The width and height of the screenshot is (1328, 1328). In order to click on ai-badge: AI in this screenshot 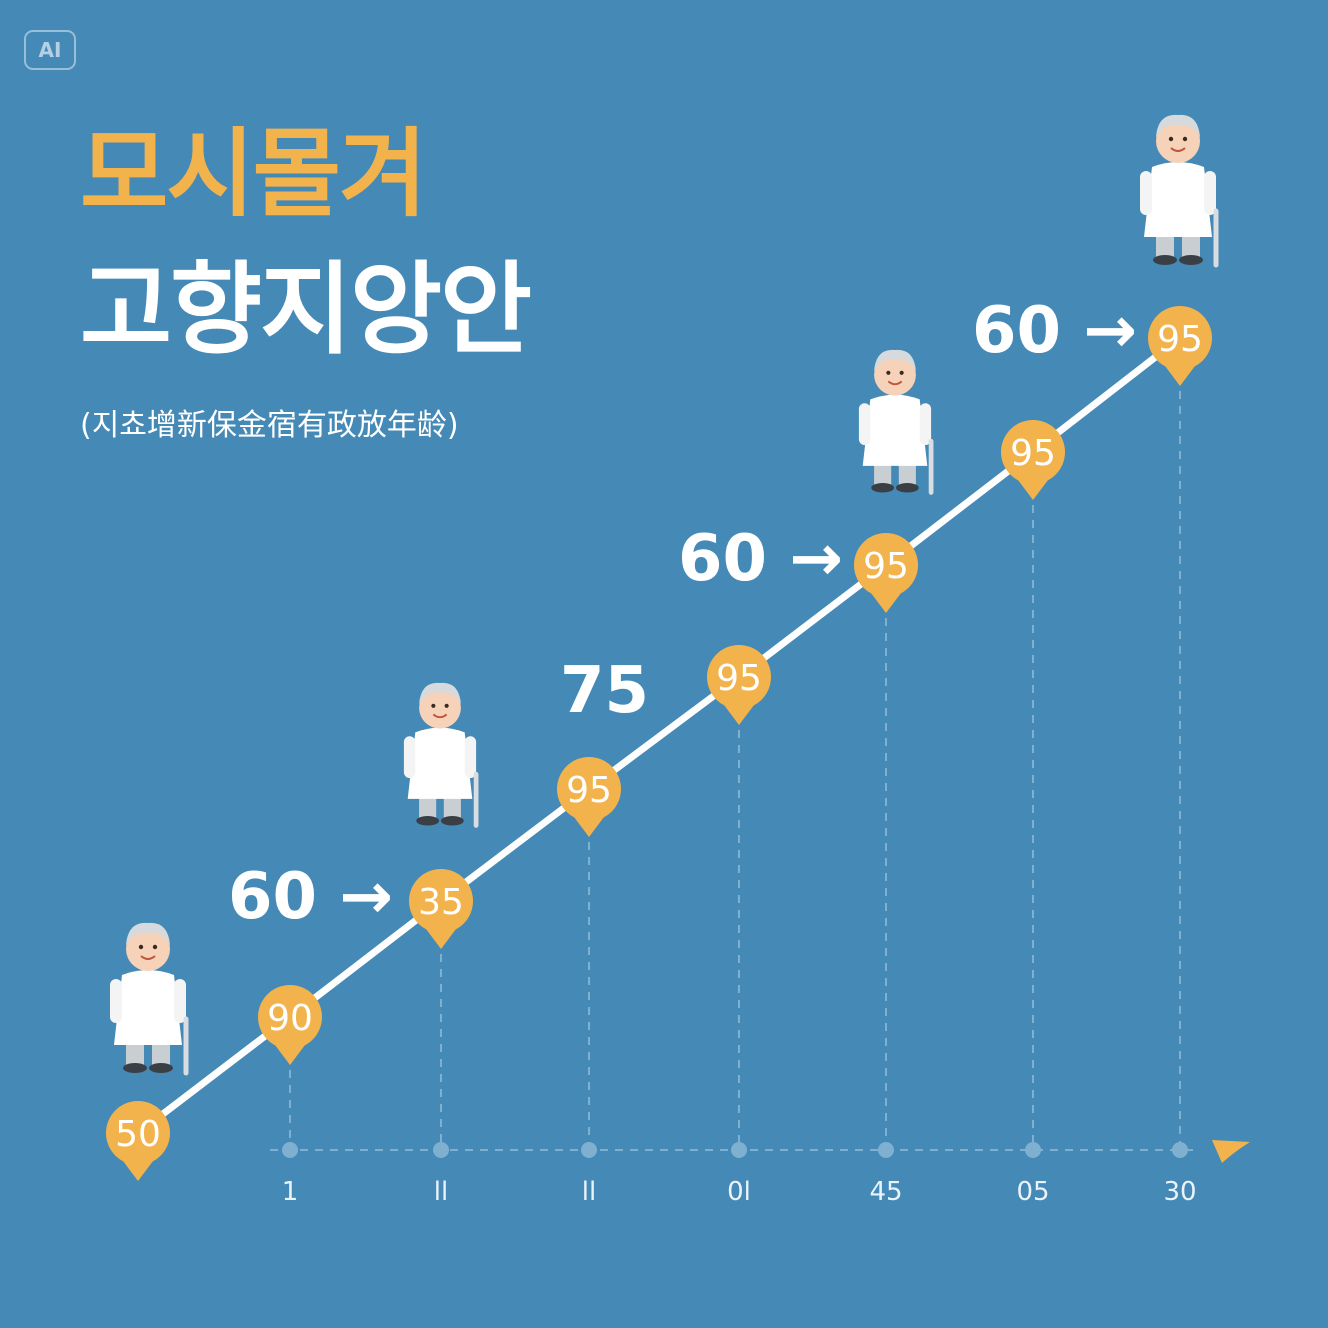, I will do `click(50, 50)`.